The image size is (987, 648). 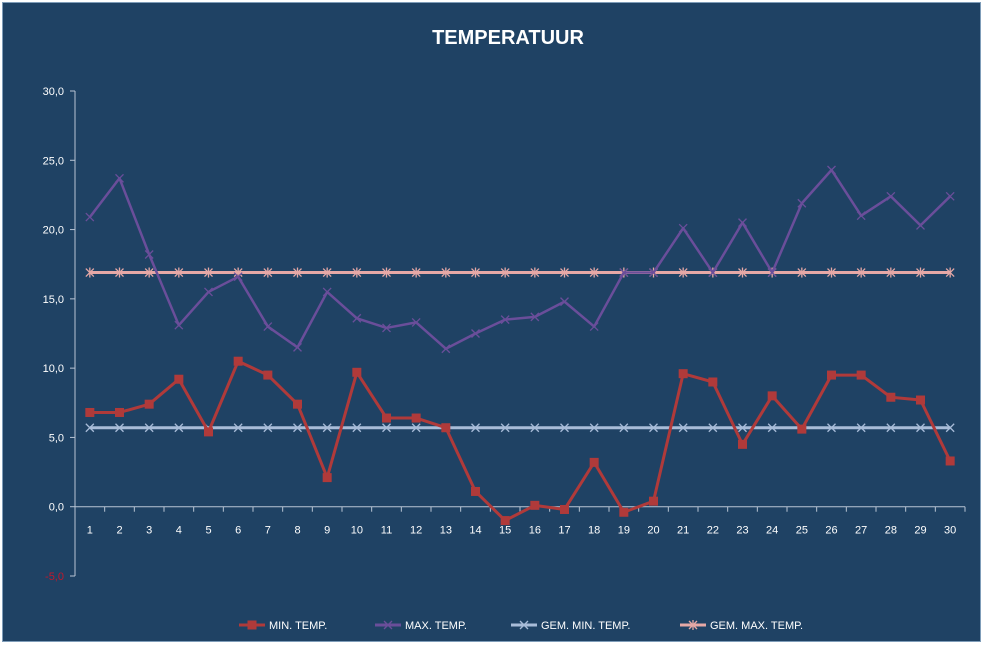 I want to click on x-tick-label: 29, so click(x=920, y=531).